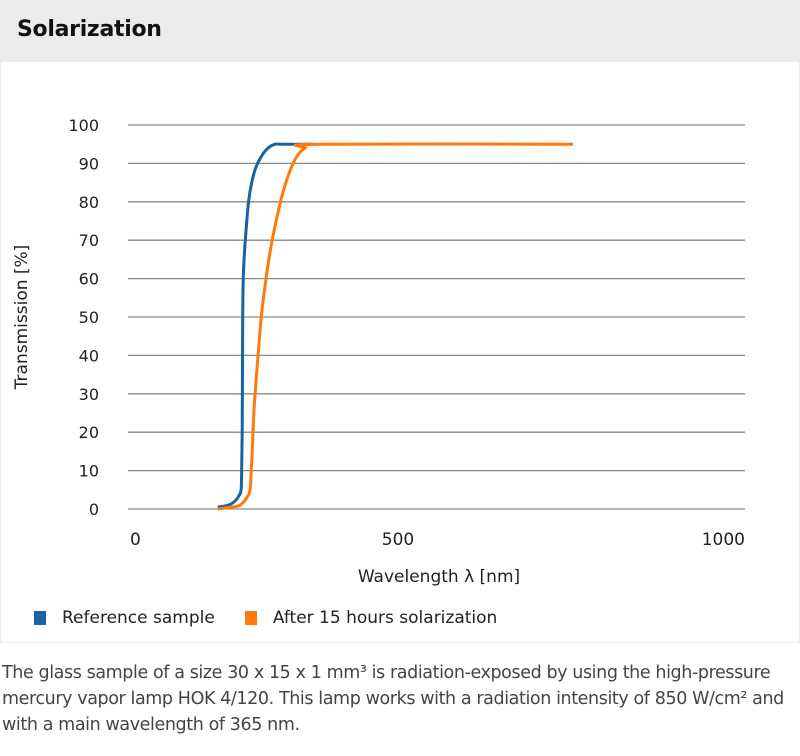 This screenshot has width=800, height=756. What do you see at coordinates (723, 540) in the screenshot?
I see `x-tick-label: 1000` at bounding box center [723, 540].